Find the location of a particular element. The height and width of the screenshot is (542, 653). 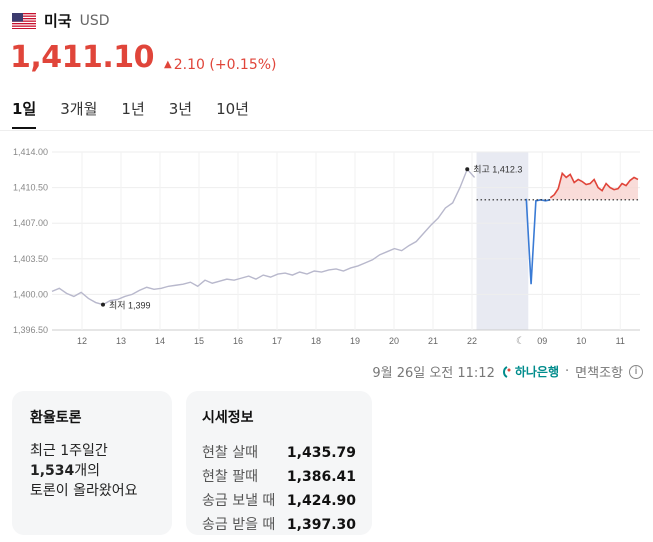

x-tick-label: 10 is located at coordinates (581, 341).